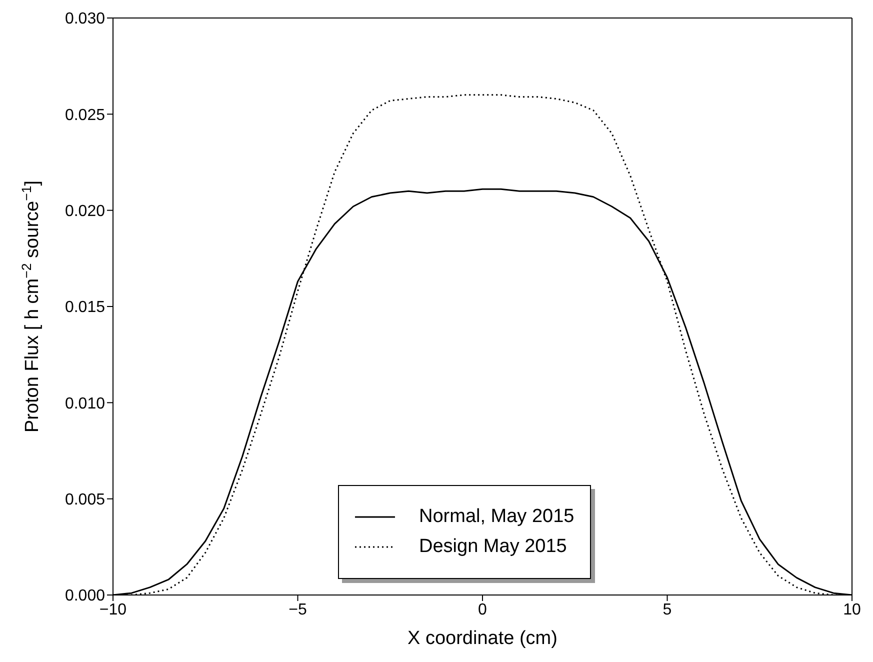  Describe the element at coordinates (483, 609) in the screenshot. I see `x-tick-label: 0` at that location.